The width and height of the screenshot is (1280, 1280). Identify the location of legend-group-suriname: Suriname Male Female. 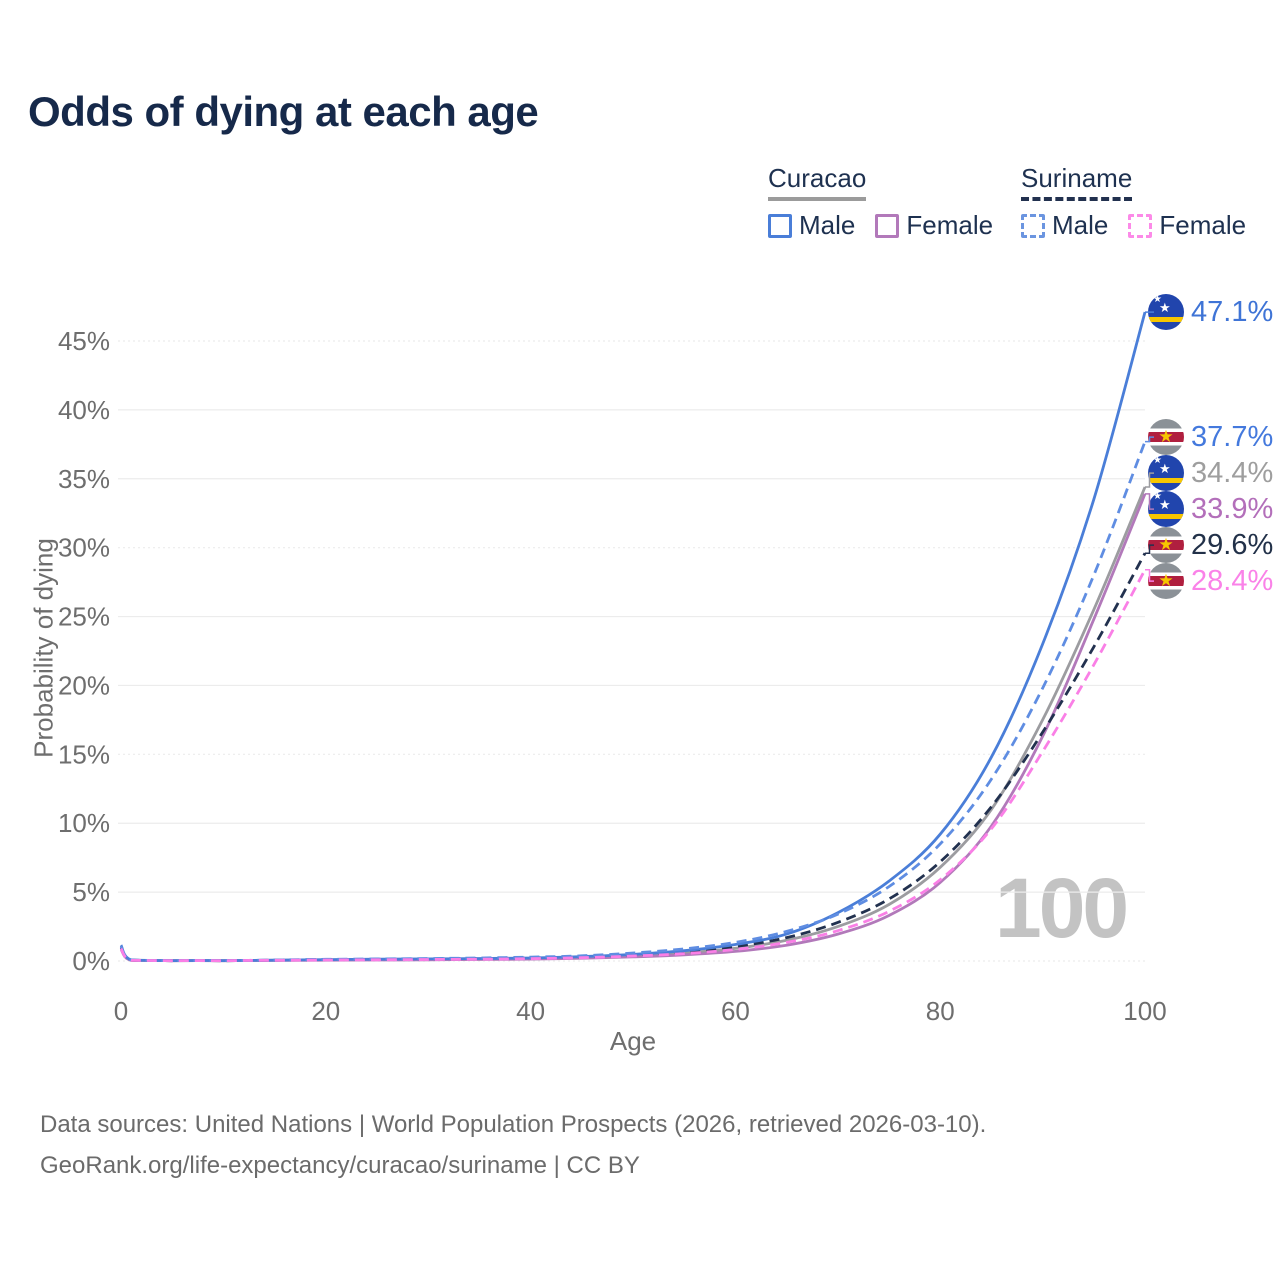
(1133, 202).